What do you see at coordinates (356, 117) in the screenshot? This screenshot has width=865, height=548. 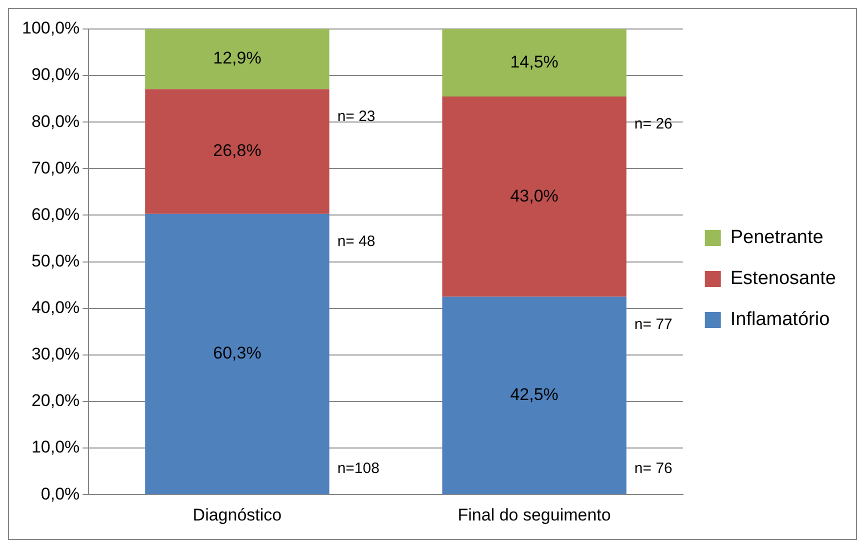 I see `annotation: n= 23` at bounding box center [356, 117].